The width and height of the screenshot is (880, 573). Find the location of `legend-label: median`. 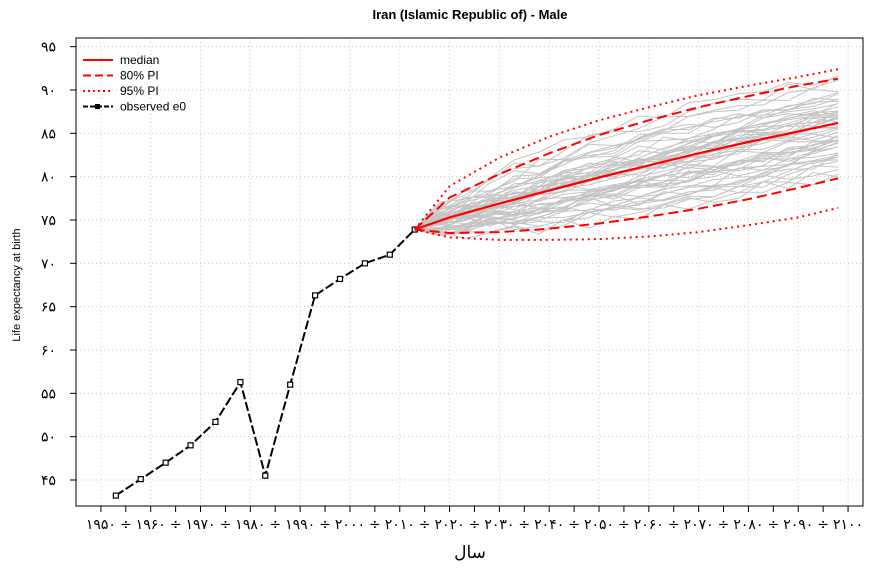

legend-label: median is located at coordinates (139, 60).